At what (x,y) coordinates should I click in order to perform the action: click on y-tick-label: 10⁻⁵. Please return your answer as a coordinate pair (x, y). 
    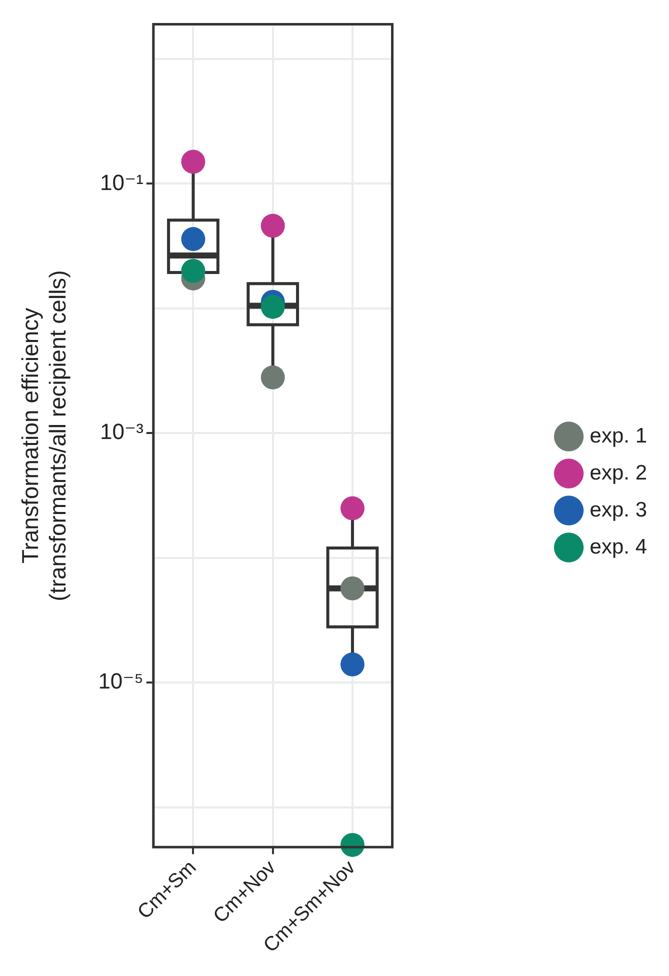
    Looking at the image, I should click on (121, 681).